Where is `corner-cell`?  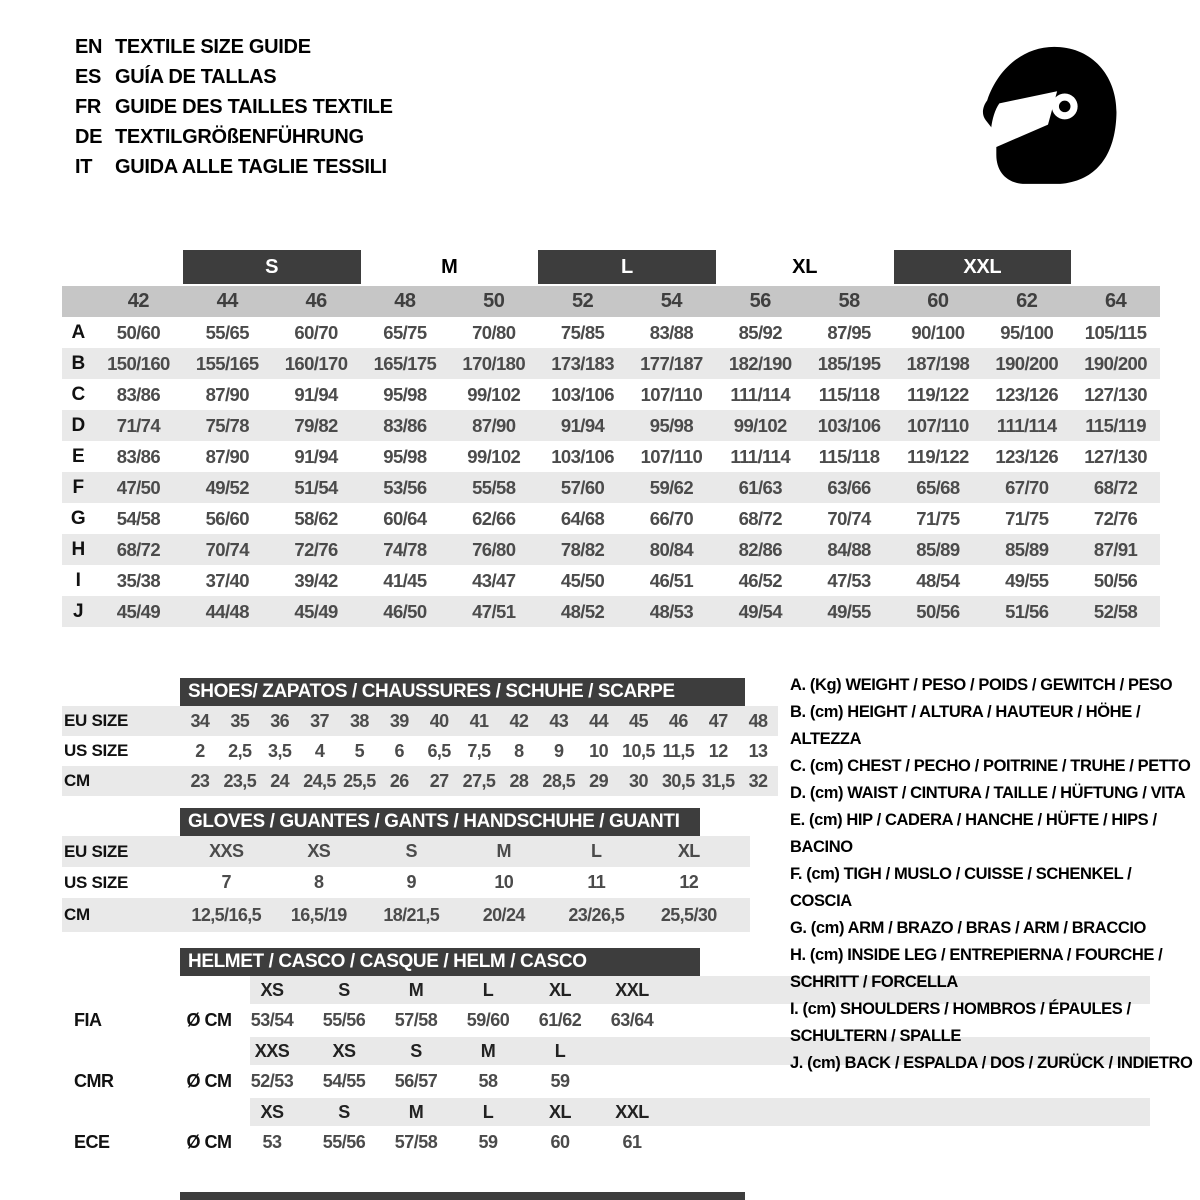 corner-cell is located at coordinates (78, 301).